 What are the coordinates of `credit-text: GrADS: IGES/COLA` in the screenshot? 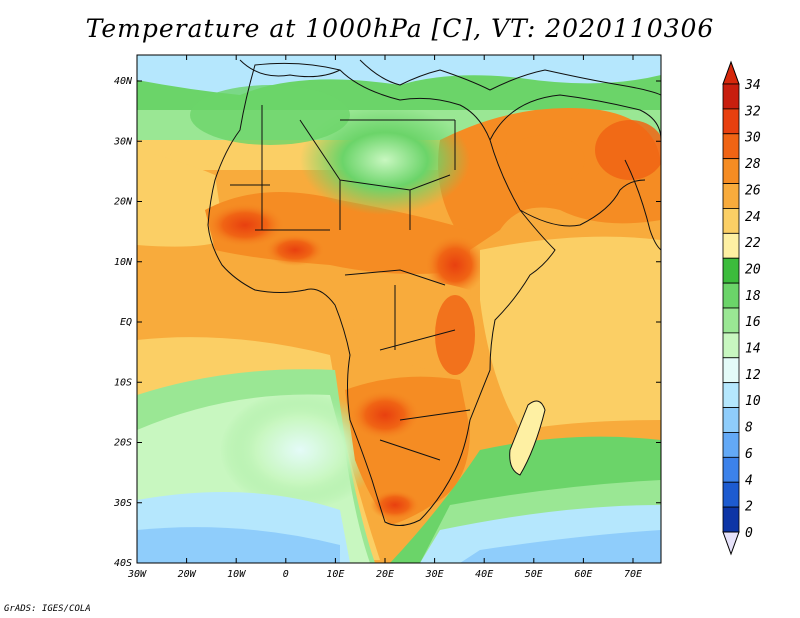 It's located at (47, 609).